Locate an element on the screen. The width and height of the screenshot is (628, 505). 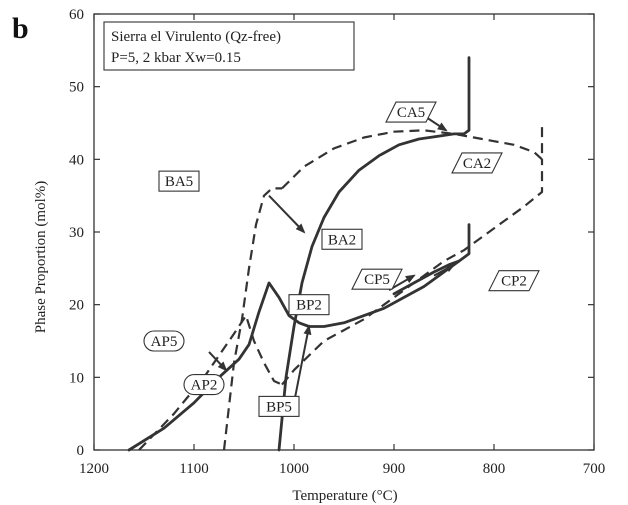
label-cp2: CP2 is located at coordinates (514, 281).